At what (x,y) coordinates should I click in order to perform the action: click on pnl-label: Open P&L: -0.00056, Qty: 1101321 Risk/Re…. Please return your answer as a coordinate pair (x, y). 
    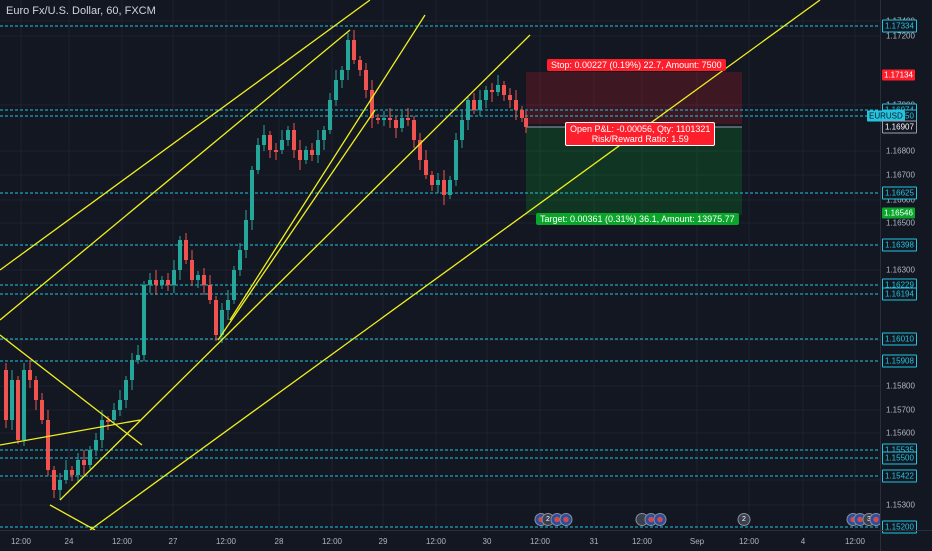
    Looking at the image, I should click on (640, 134).